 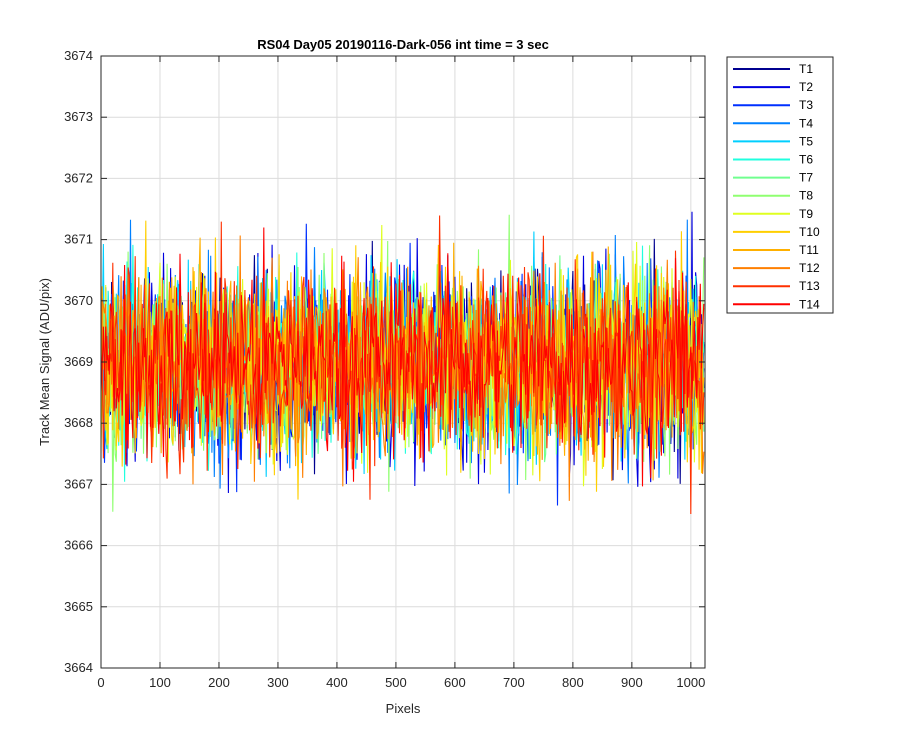 What do you see at coordinates (78, 300) in the screenshot?
I see `y-tick-label: 3670` at bounding box center [78, 300].